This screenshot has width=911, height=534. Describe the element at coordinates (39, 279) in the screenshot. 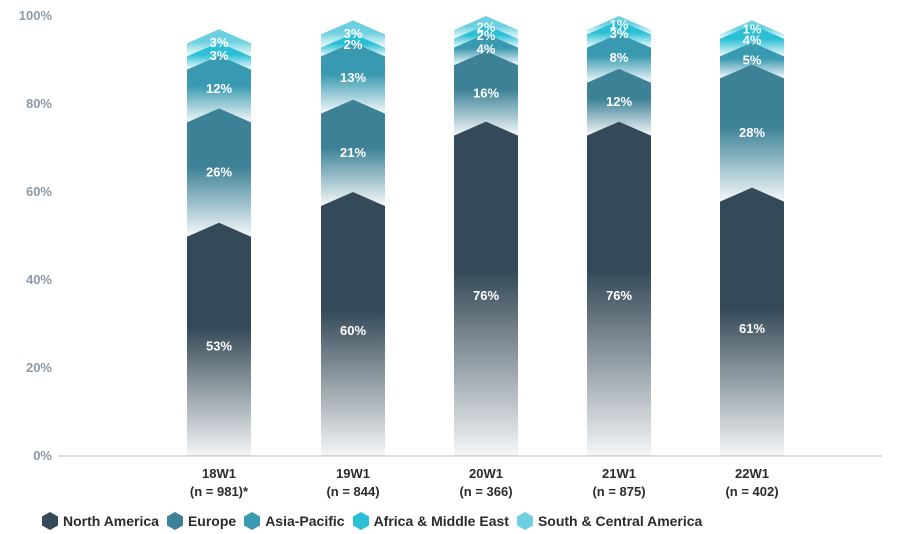

I see `y-tick-label: 40%` at that location.